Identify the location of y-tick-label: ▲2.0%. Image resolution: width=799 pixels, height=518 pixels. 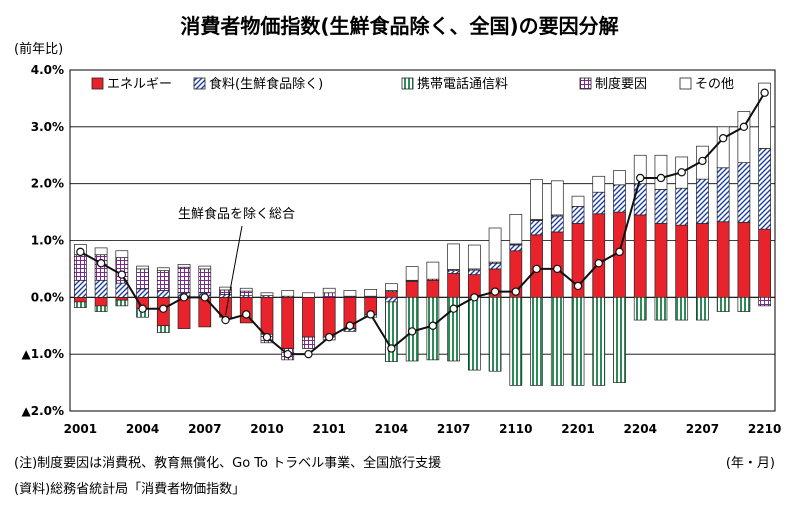
(42, 411).